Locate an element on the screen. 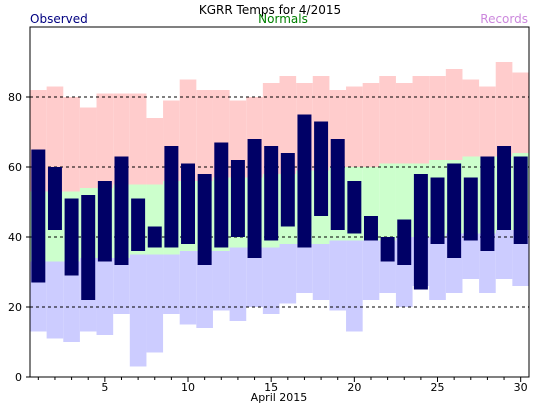 The width and height of the screenshot is (540, 406). x-tick-label: 5 is located at coordinates (104, 387).